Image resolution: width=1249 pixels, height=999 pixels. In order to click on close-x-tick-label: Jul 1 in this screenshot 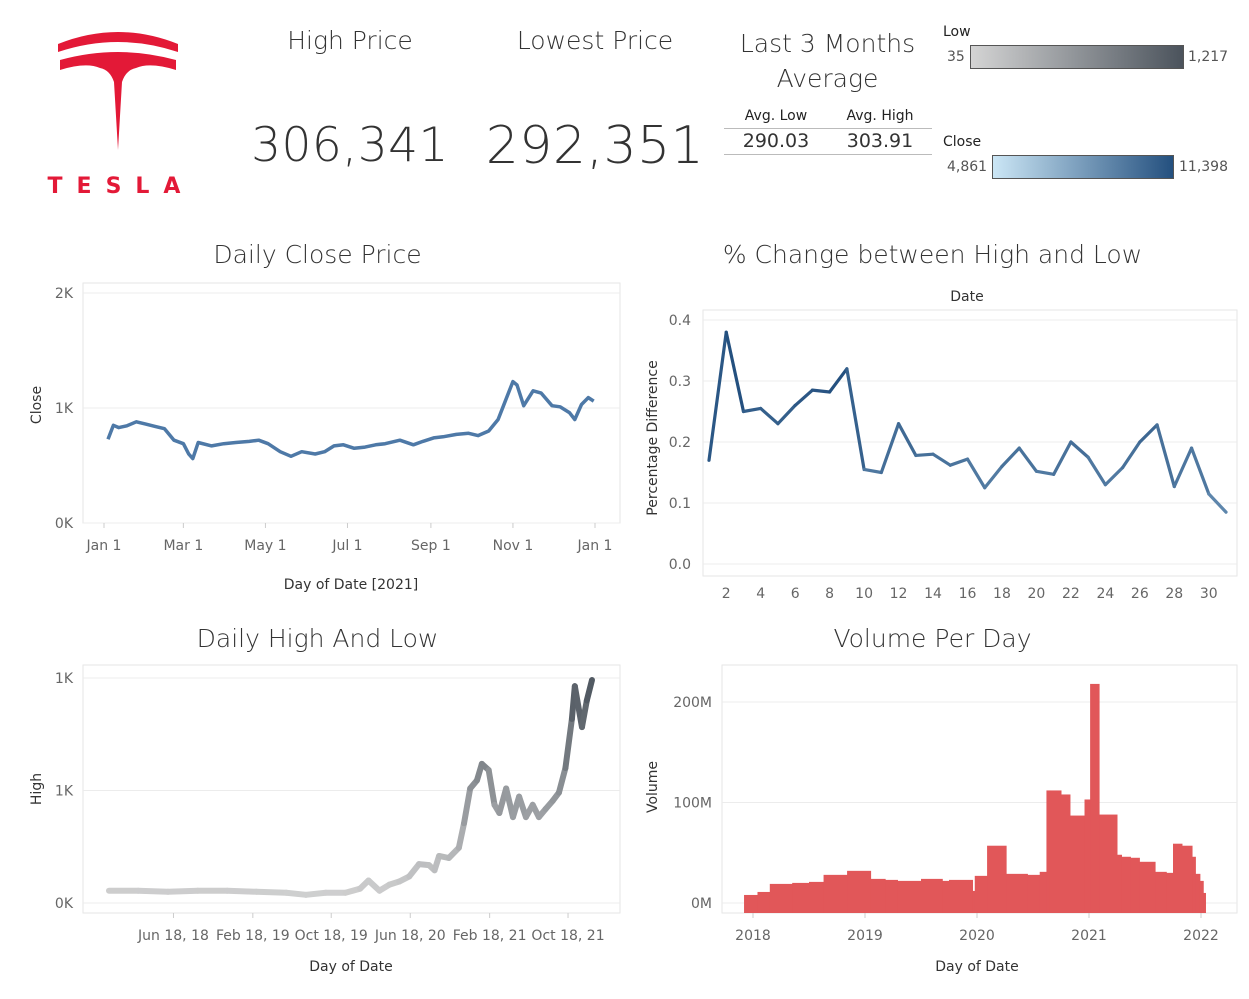, I will do `click(346, 546)`.